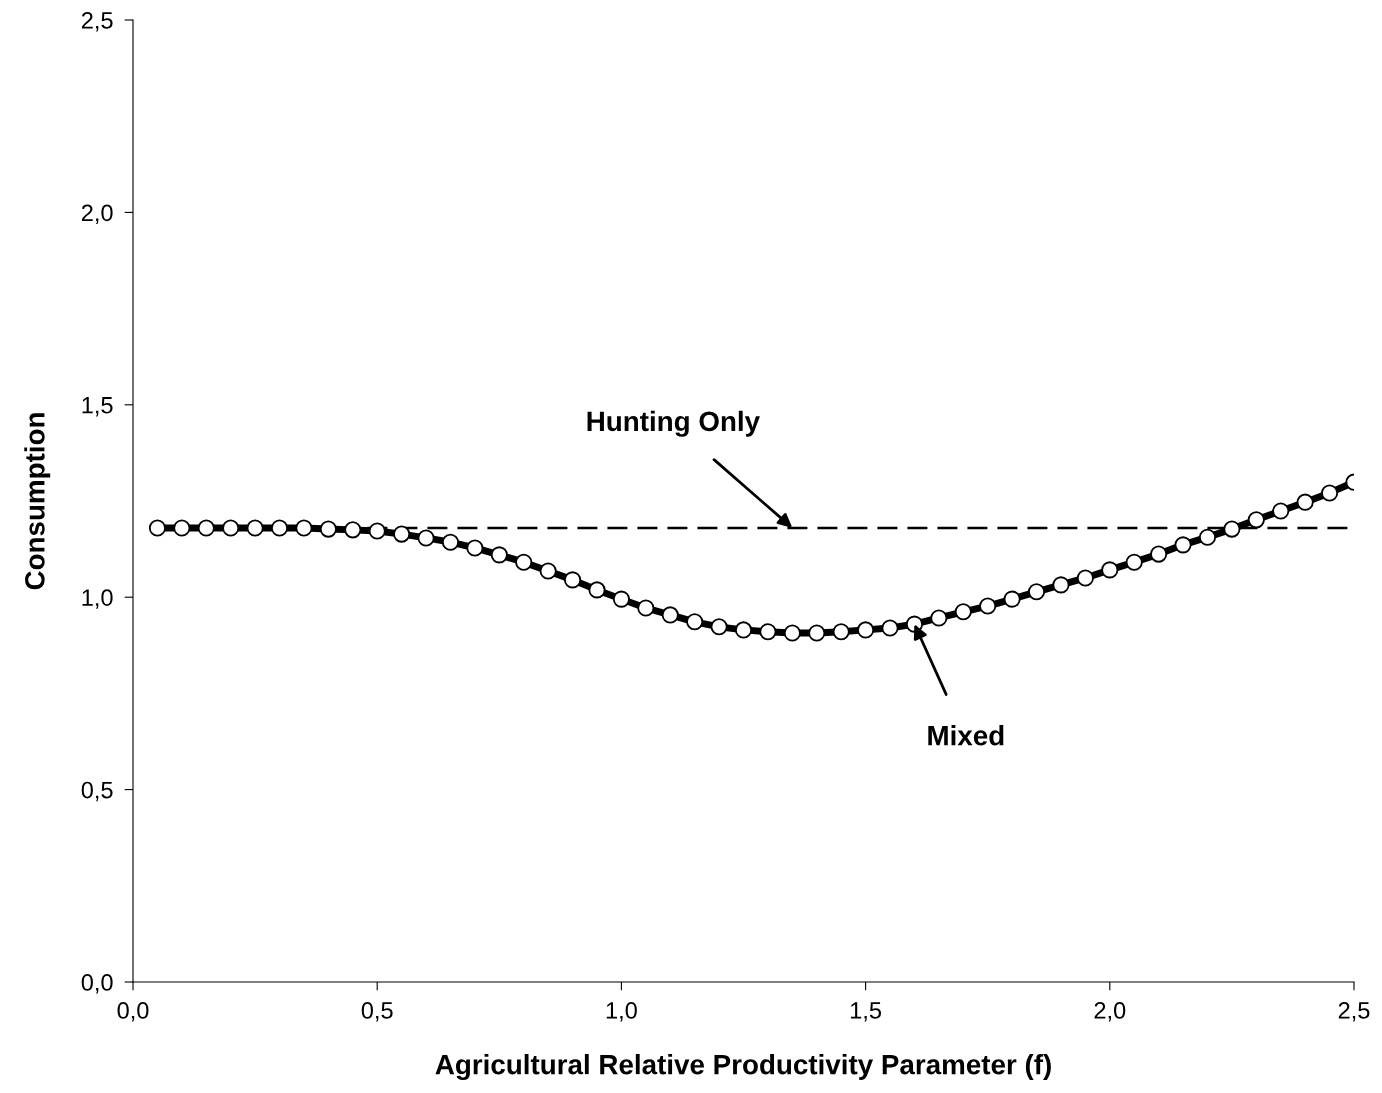  What do you see at coordinates (97, 214) in the screenshot?
I see `y-tick-label: 2,0` at bounding box center [97, 214].